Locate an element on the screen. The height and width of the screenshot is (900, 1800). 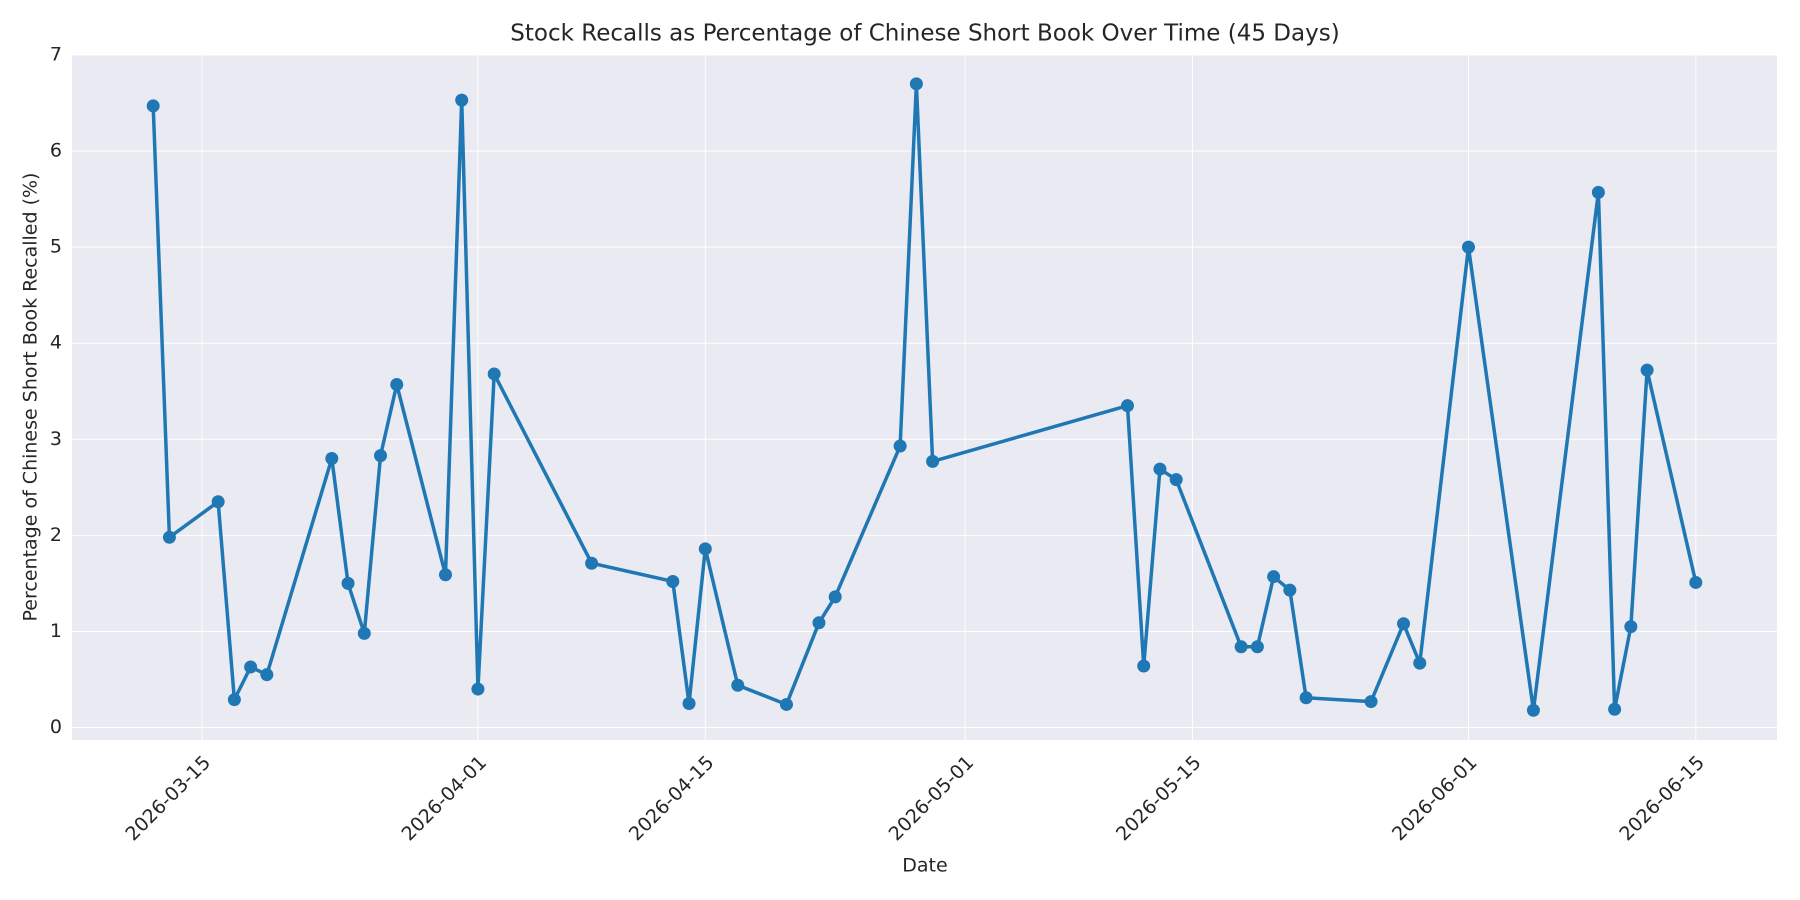
y-tick-label: 7 is located at coordinates (56, 55).